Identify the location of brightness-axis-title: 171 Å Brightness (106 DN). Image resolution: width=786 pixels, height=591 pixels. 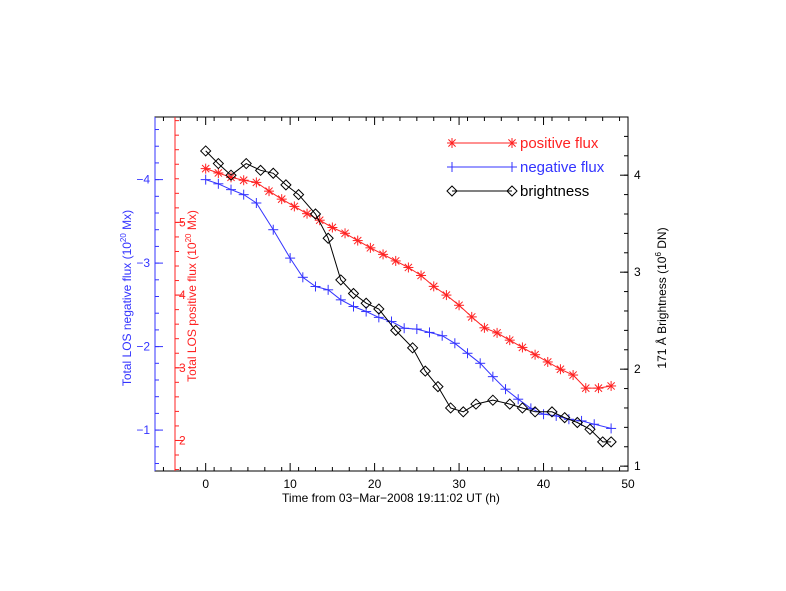
(661, 297).